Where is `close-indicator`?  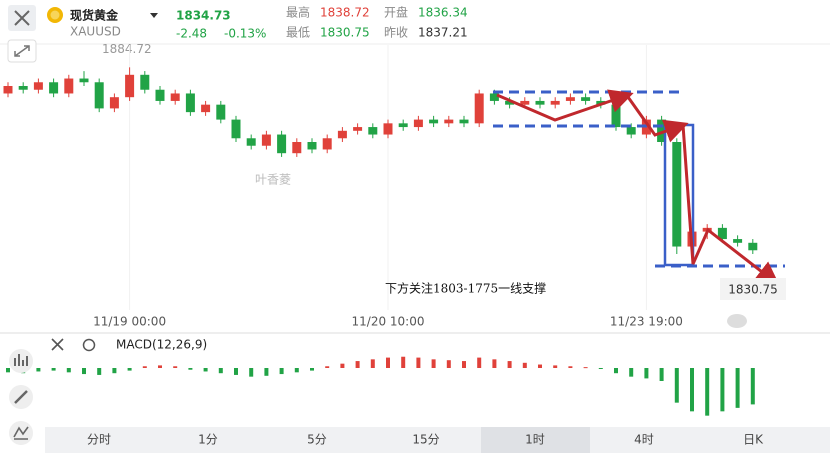
close-indicator is located at coordinates (57, 344).